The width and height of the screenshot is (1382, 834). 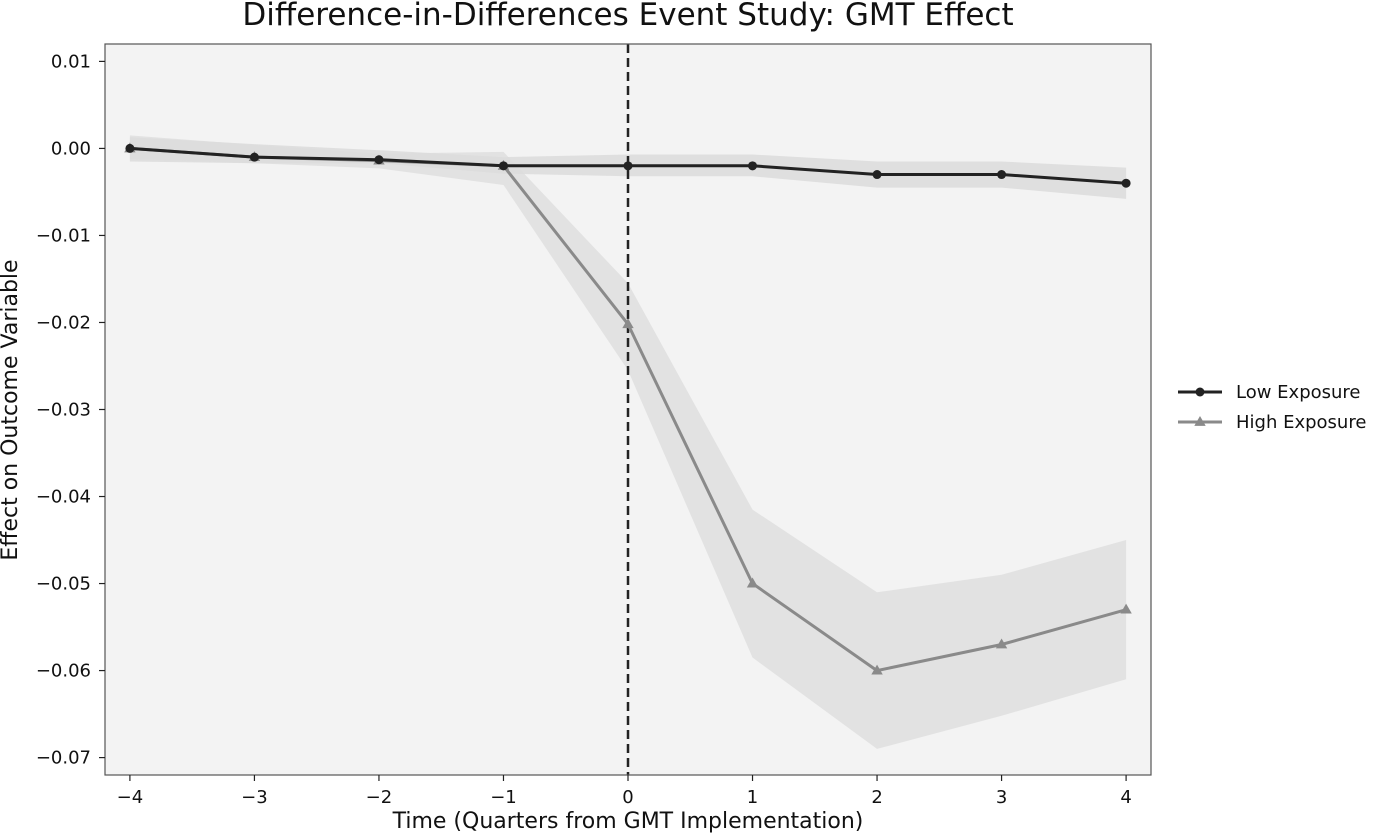 I want to click on x-tick-label: 2, so click(x=876, y=797).